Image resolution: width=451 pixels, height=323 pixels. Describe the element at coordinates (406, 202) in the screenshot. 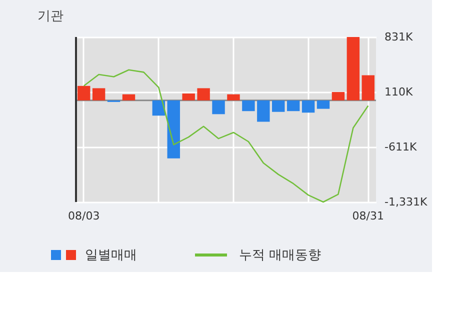

I see `y-tick-label: -1,331K` at that location.